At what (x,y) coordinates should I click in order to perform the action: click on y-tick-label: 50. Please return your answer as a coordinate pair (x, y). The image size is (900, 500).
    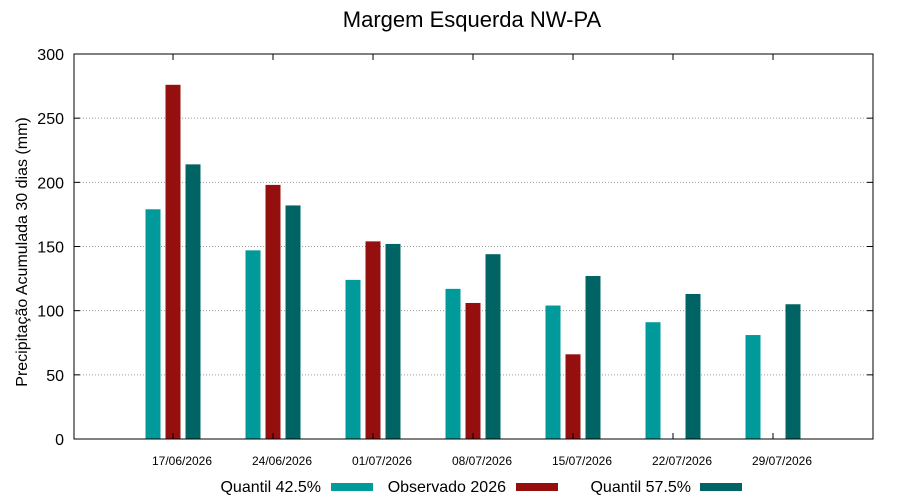
    Looking at the image, I should click on (55, 376).